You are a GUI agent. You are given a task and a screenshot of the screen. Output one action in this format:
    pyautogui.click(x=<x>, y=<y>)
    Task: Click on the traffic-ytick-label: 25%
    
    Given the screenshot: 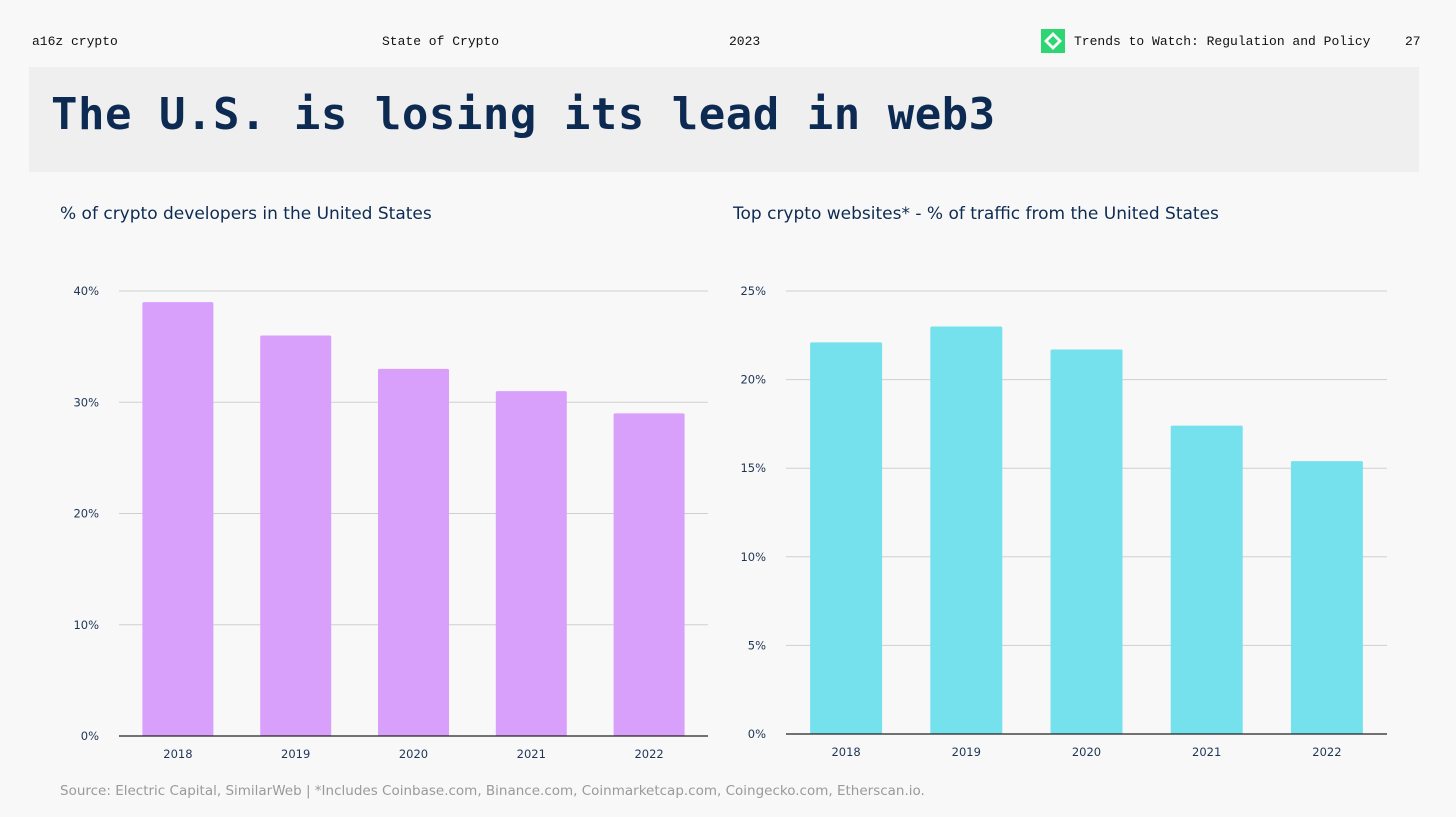 What is the action you would take?
    pyautogui.click(x=753, y=291)
    